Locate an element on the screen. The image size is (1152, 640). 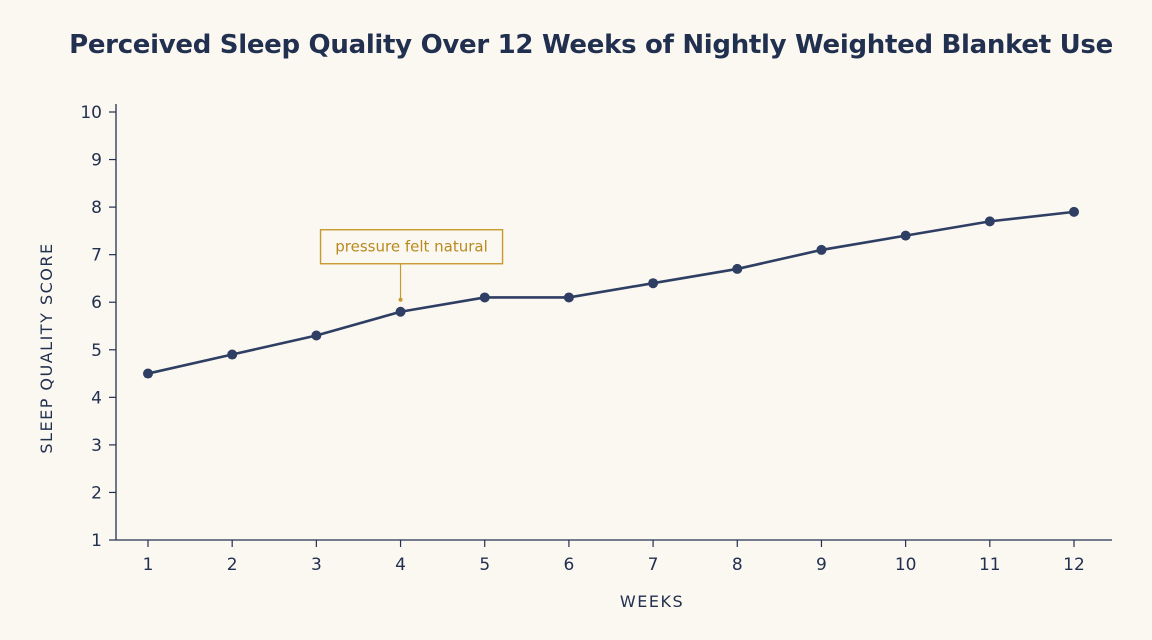
x-tick-label: 8 is located at coordinates (737, 565).